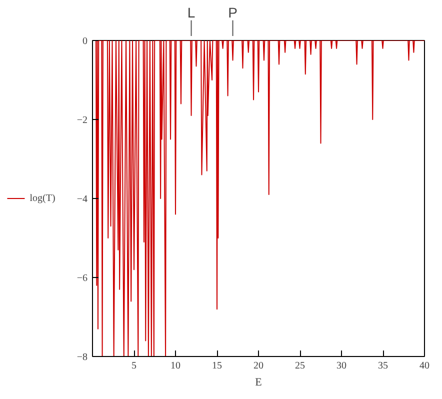 The image size is (442, 399). I want to click on y-tick-label: −8, so click(82, 357).